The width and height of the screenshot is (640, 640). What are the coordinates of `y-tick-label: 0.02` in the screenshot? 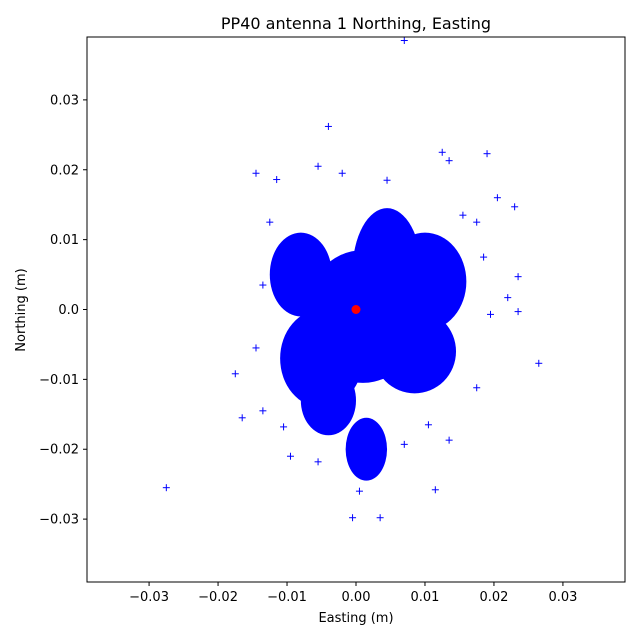 It's located at (64, 170).